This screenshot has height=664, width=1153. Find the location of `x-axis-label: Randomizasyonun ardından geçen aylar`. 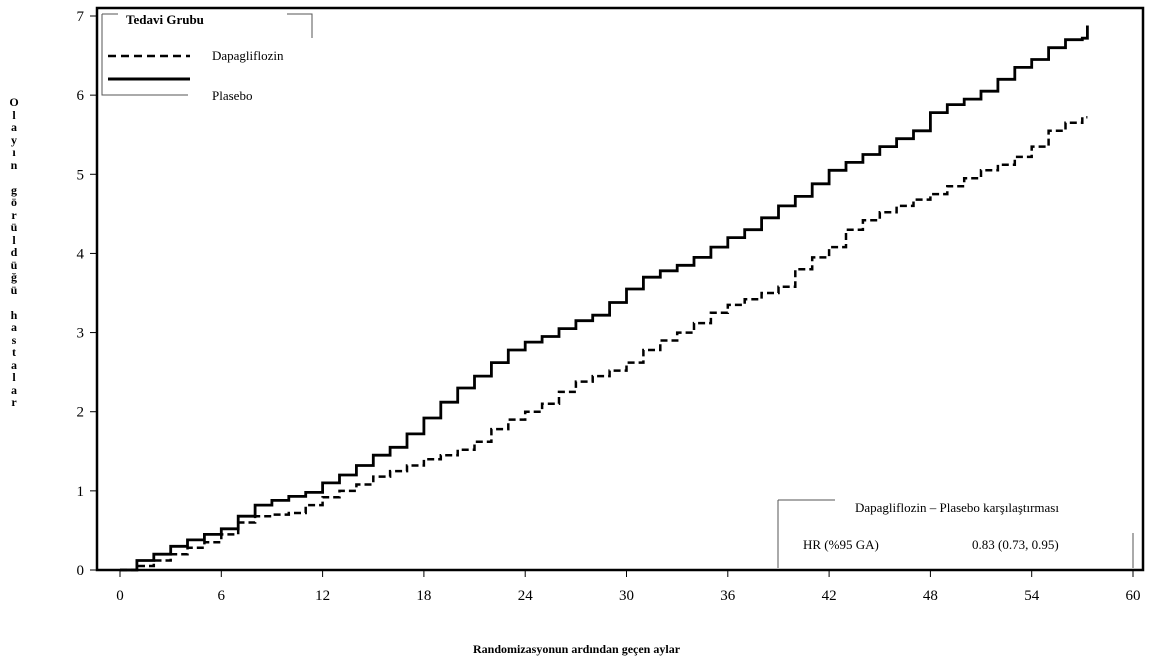

x-axis-label: Randomizasyonun ardından geçen aylar is located at coordinates (576, 649).